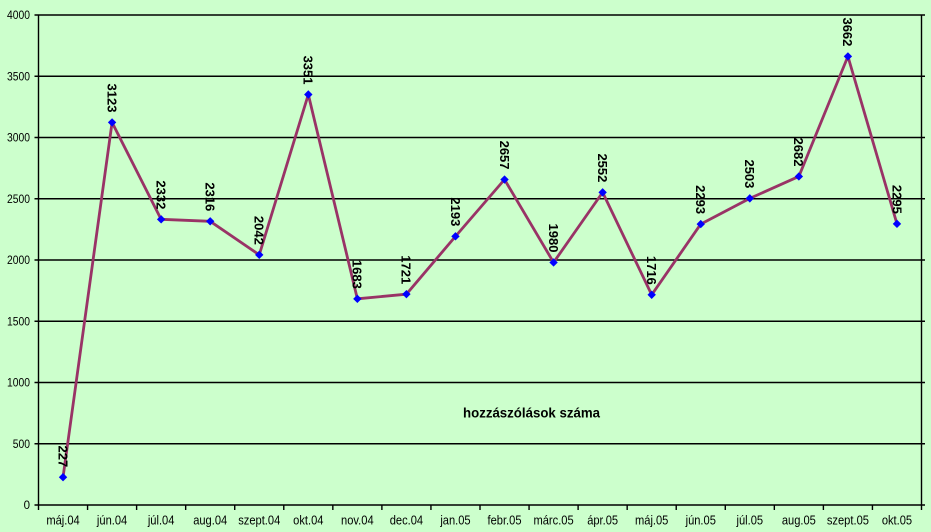 This screenshot has width=931, height=532. I want to click on svg-text: aug.05, so click(799, 521).